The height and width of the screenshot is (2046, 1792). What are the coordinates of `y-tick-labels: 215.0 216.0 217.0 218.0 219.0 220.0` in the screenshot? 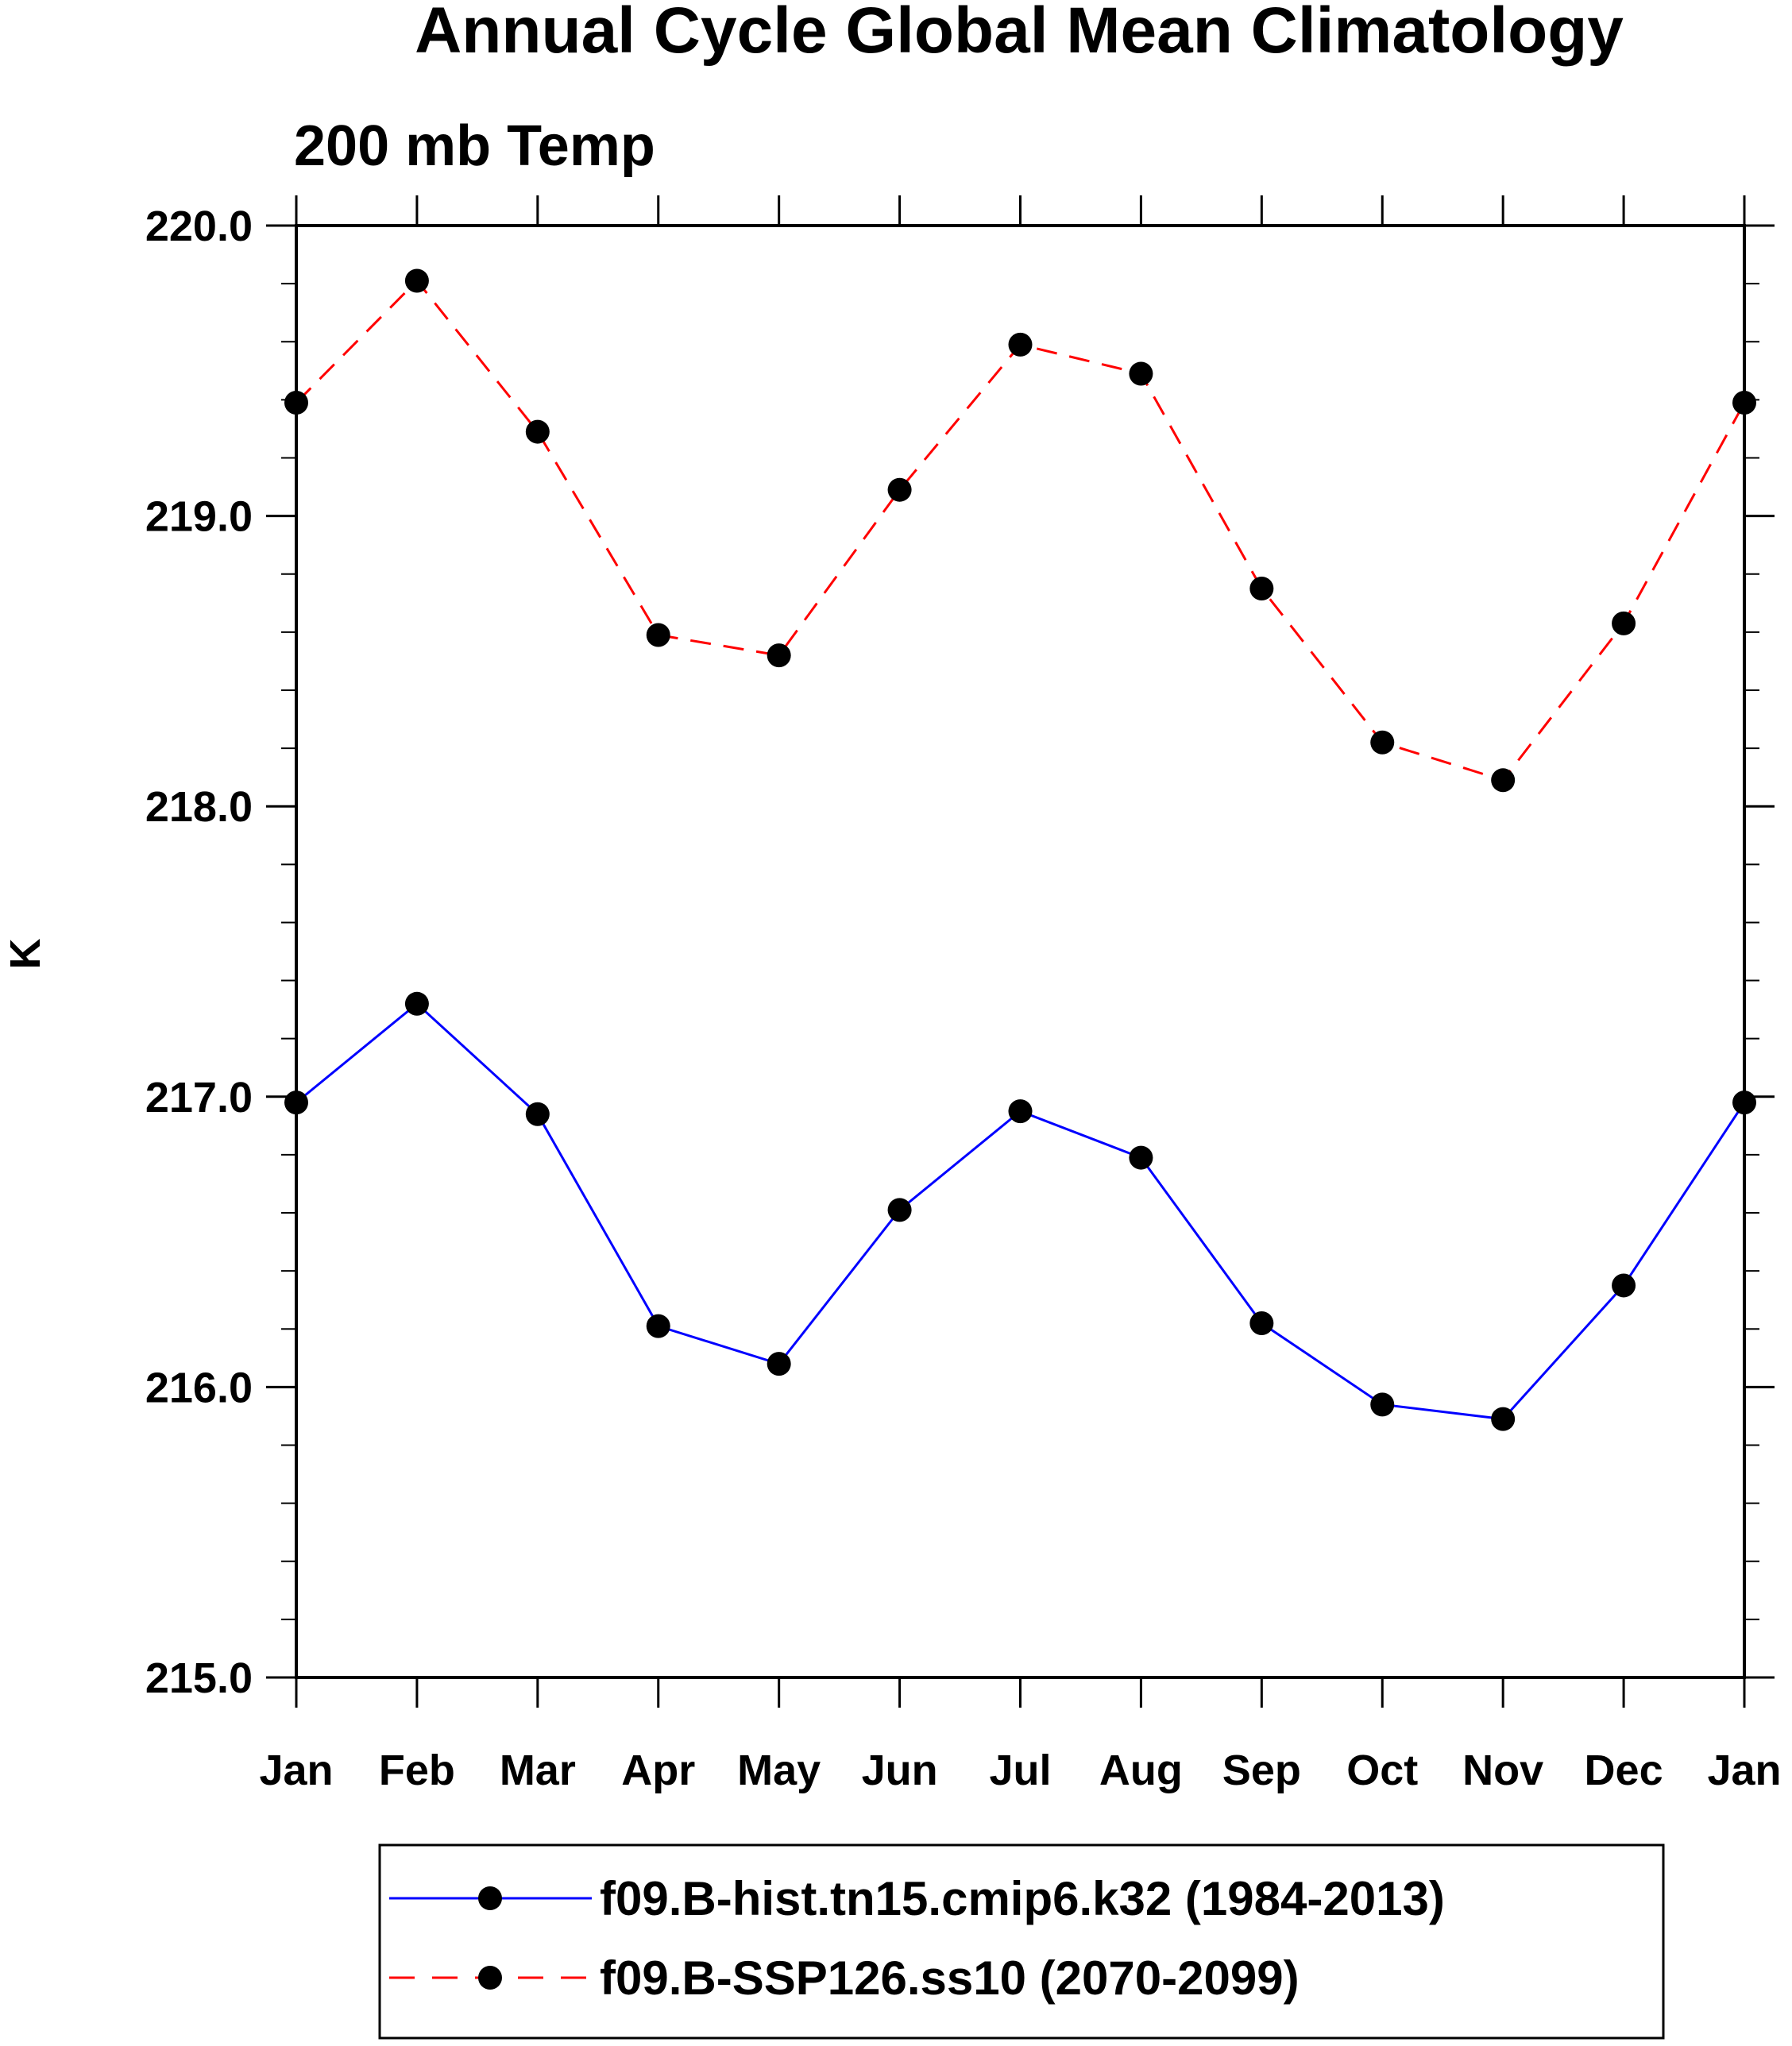 It's located at (199, 952).